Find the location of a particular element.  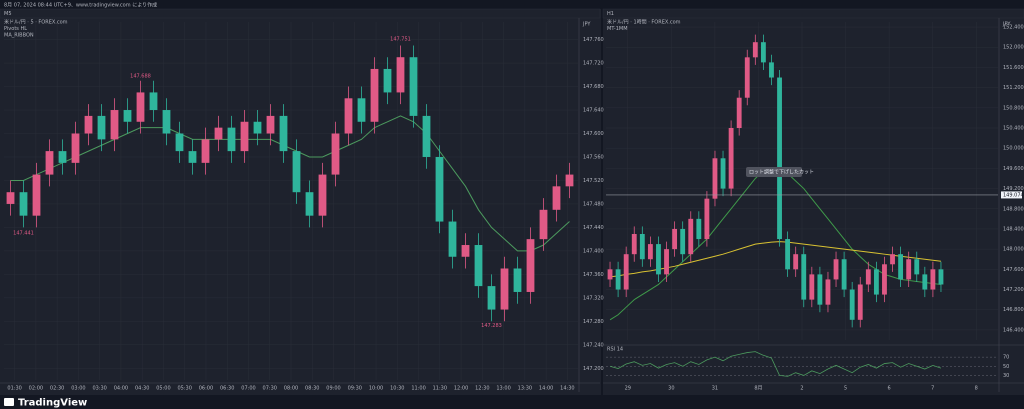

price-label: 150.000 is located at coordinates (1013, 149).